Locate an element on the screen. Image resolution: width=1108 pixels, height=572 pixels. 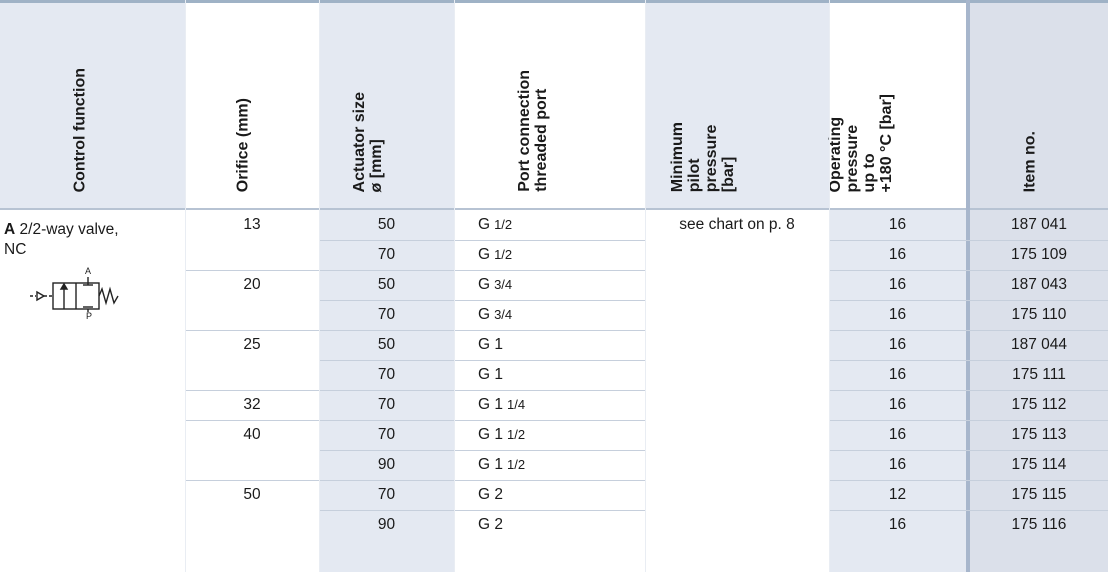
orifice-cell: 32 is located at coordinates (252, 404).